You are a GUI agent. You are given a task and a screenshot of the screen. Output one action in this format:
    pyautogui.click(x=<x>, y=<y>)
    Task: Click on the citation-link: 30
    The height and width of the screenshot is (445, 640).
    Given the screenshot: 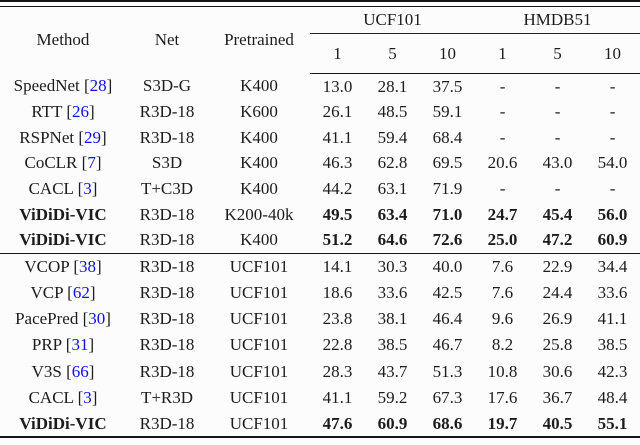 What is the action you would take?
    pyautogui.click(x=97, y=319)
    